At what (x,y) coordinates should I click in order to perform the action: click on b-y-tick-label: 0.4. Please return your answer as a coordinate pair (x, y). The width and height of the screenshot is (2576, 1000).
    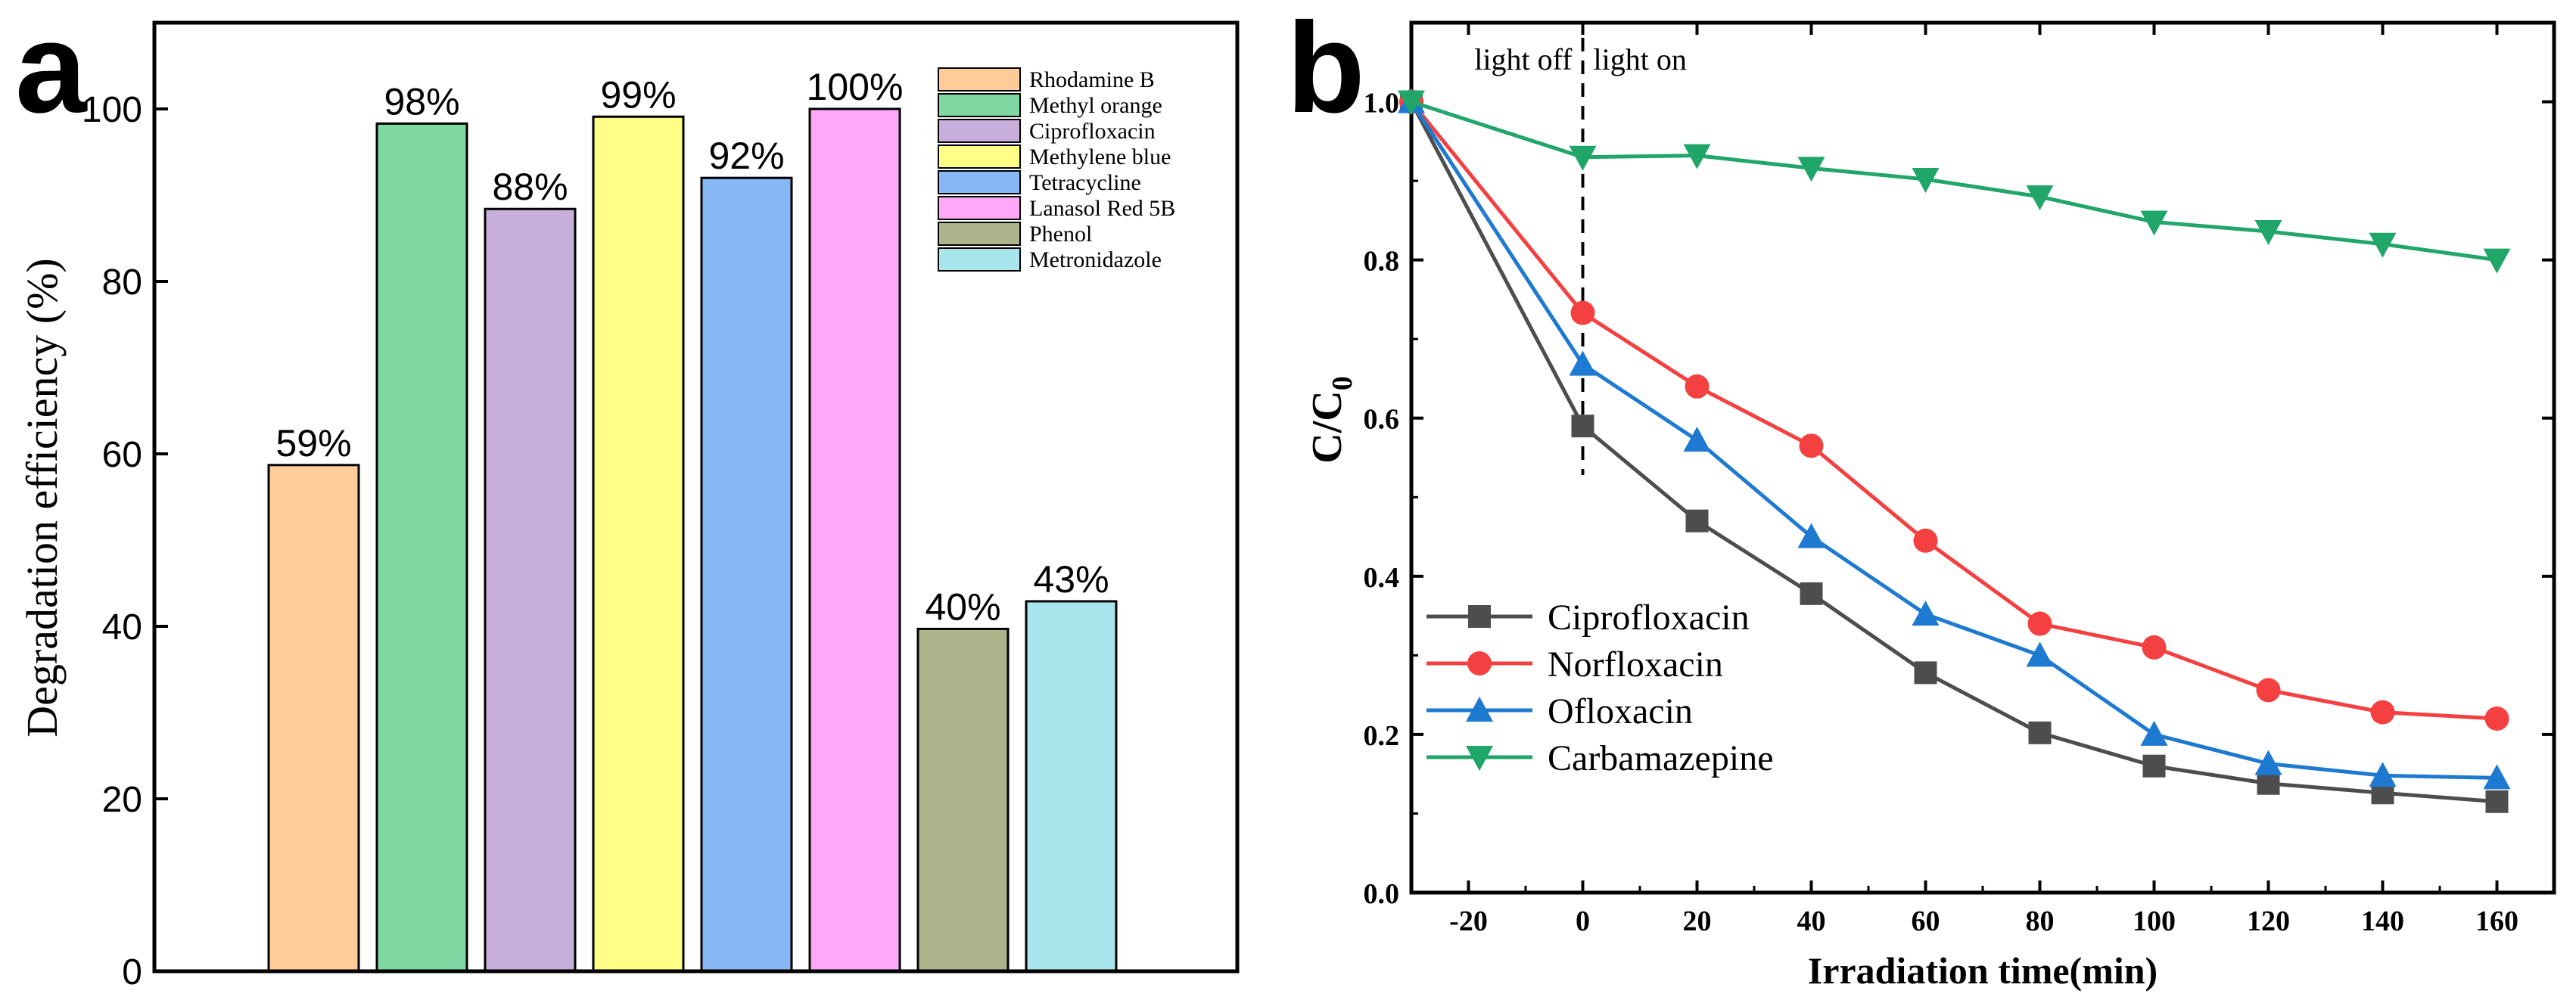
    Looking at the image, I should click on (1382, 578).